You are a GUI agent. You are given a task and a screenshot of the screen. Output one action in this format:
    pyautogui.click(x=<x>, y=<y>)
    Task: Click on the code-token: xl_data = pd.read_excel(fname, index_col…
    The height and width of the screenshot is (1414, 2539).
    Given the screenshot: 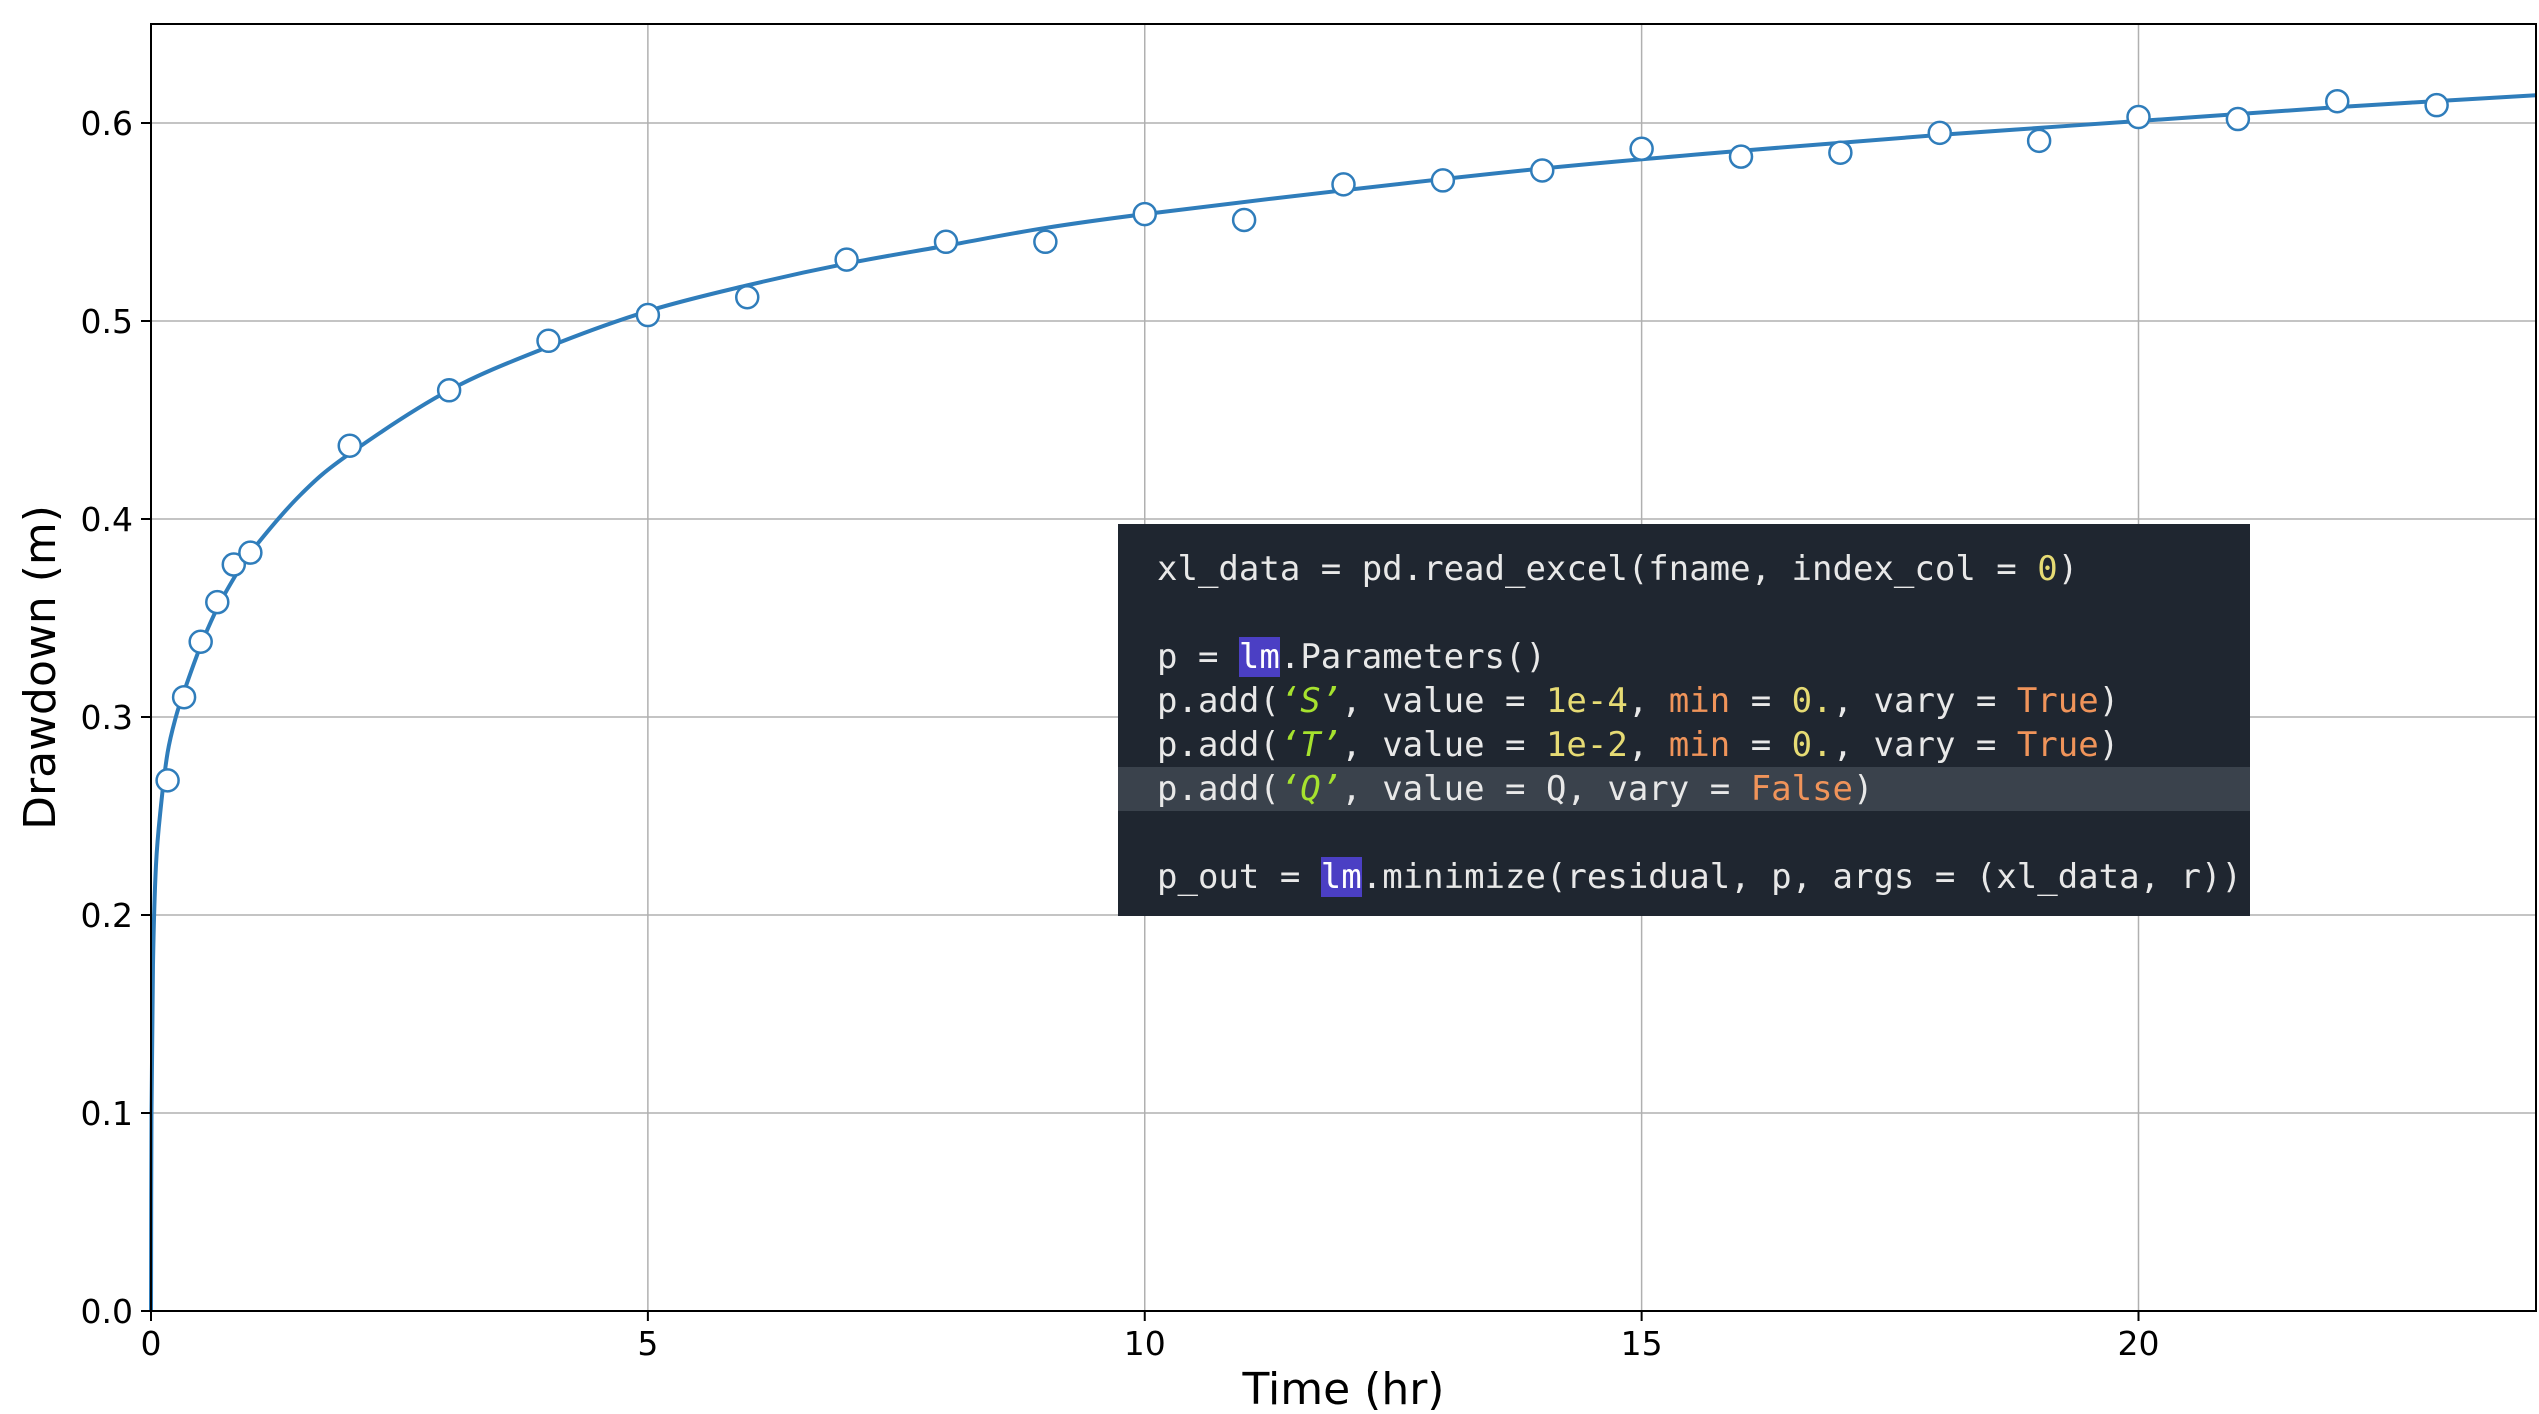 What is the action you would take?
    pyautogui.click(x=1597, y=569)
    